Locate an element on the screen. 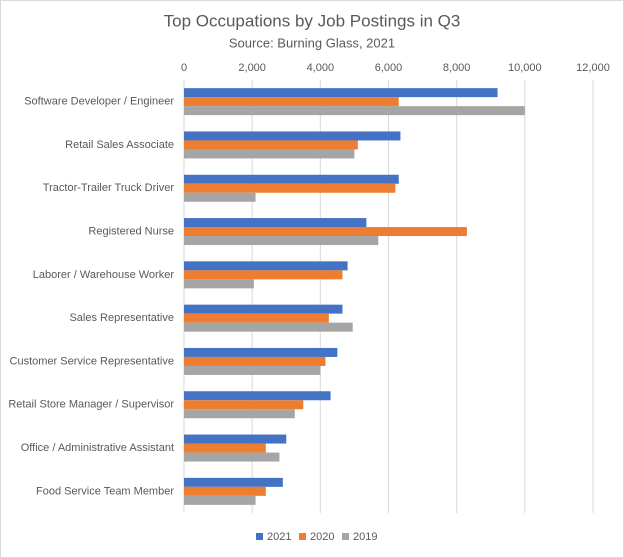 The image size is (624, 558). y-tick-label: Sales Representative is located at coordinates (121, 318).